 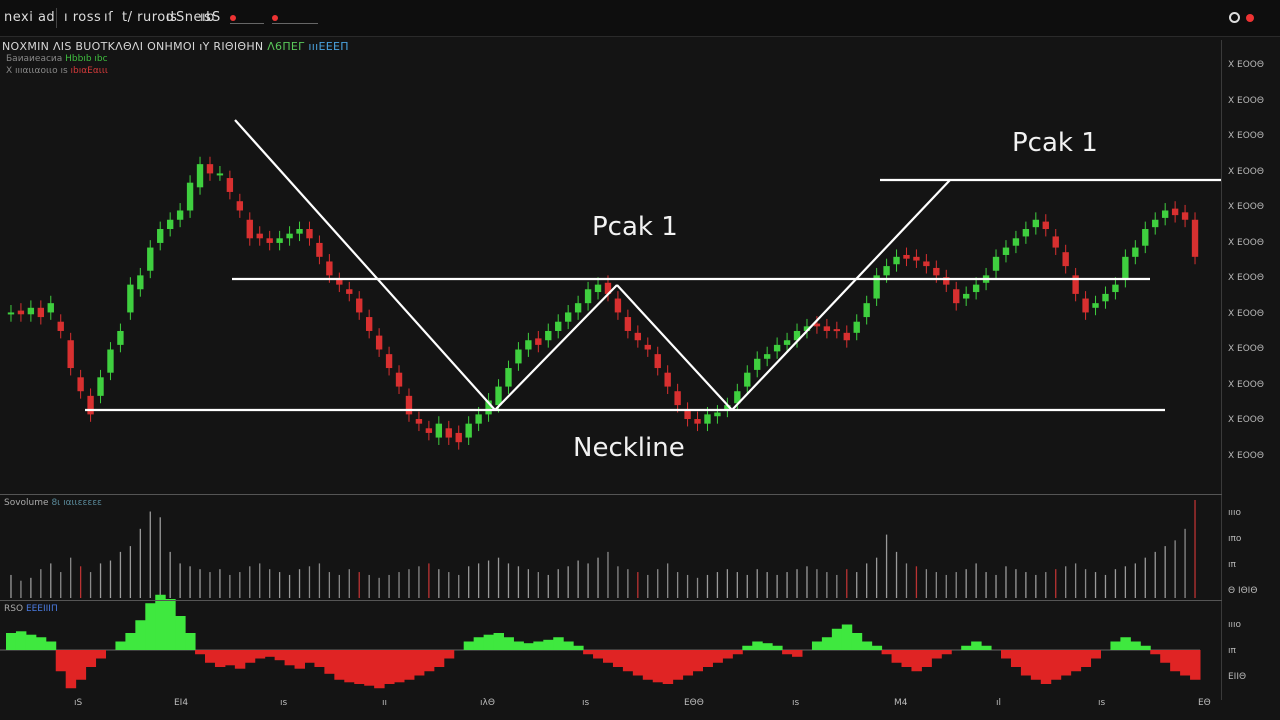 I want to click on toolbar-item-3: t/ rurod, so click(x=148, y=17).